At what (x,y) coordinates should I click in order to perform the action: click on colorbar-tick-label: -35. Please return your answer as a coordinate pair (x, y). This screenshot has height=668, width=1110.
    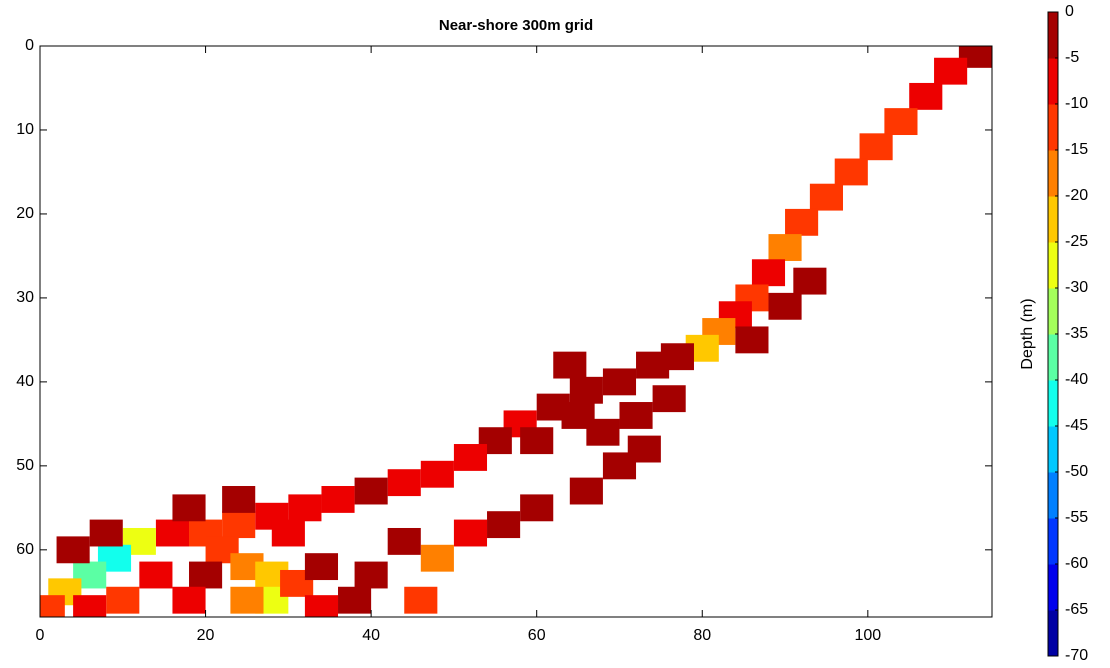
    Looking at the image, I should click on (1076, 333).